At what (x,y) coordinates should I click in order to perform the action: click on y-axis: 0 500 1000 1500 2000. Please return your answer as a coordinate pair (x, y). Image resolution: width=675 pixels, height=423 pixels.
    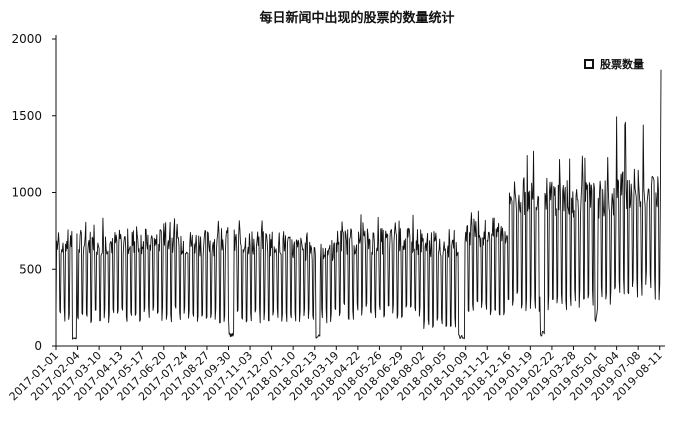
    Looking at the image, I should click on (34, 192).